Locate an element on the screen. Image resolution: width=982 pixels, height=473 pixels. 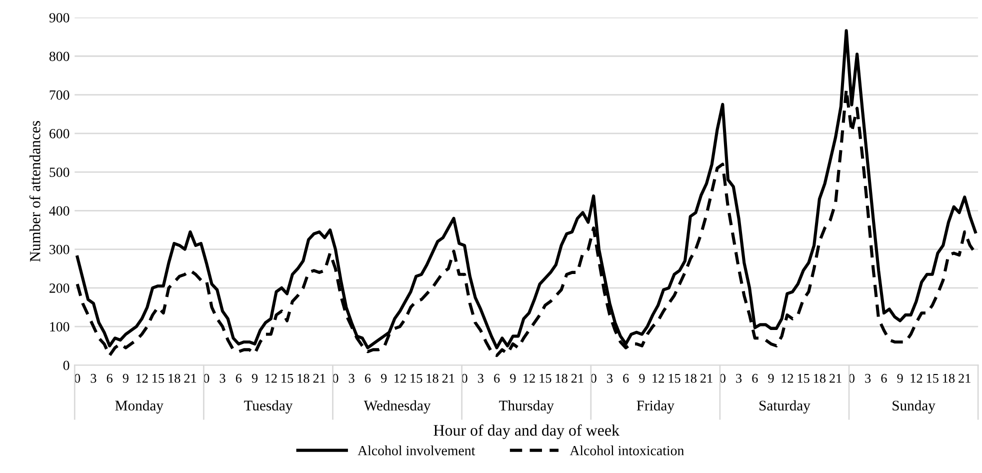
y-tick-label: 700 is located at coordinates (60, 95).